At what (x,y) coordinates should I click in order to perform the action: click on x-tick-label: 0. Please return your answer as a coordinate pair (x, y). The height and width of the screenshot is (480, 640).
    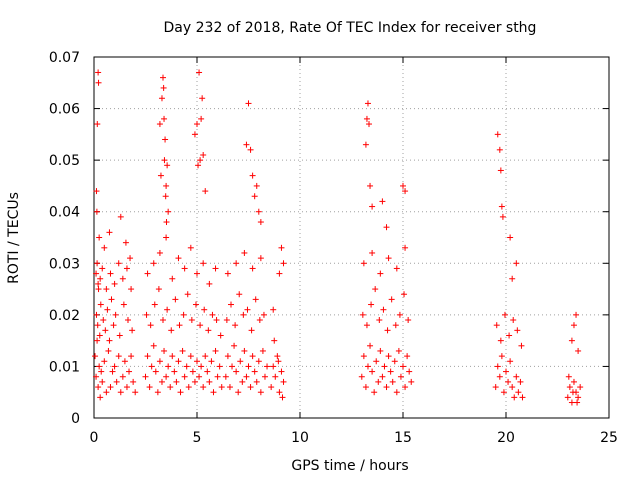
    Looking at the image, I should click on (94, 438).